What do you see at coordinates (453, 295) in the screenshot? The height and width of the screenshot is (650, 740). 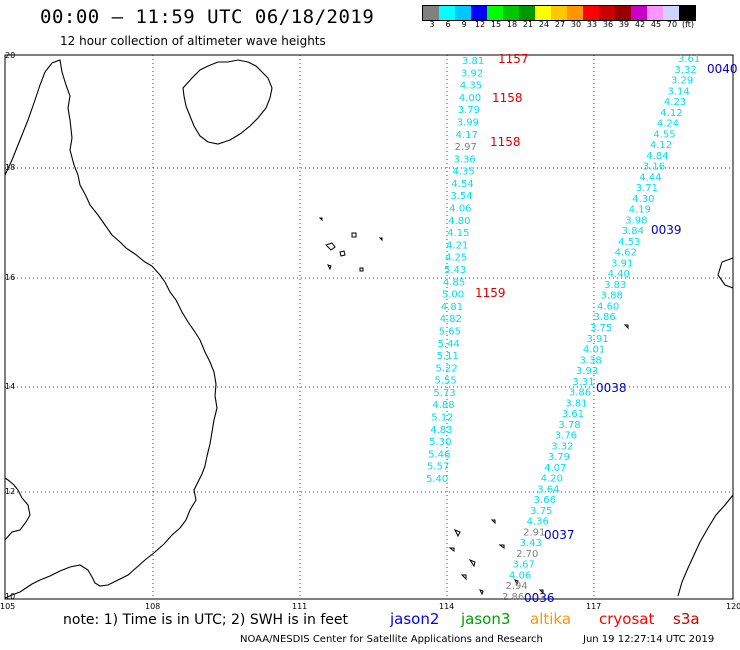 I see `wave-height-label: 5.00` at bounding box center [453, 295].